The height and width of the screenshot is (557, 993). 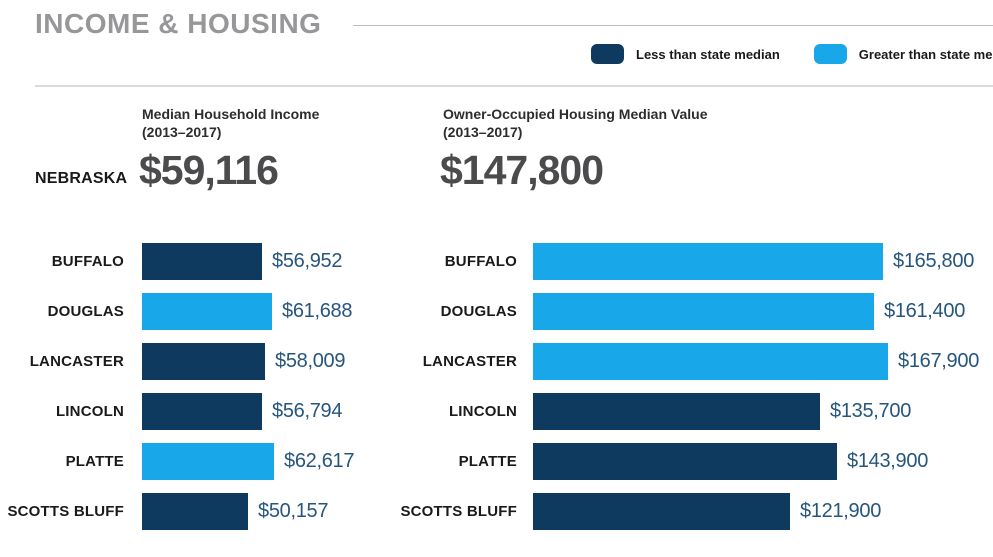 What do you see at coordinates (202, 261) in the screenshot?
I see `income-bar-buffalo` at bounding box center [202, 261].